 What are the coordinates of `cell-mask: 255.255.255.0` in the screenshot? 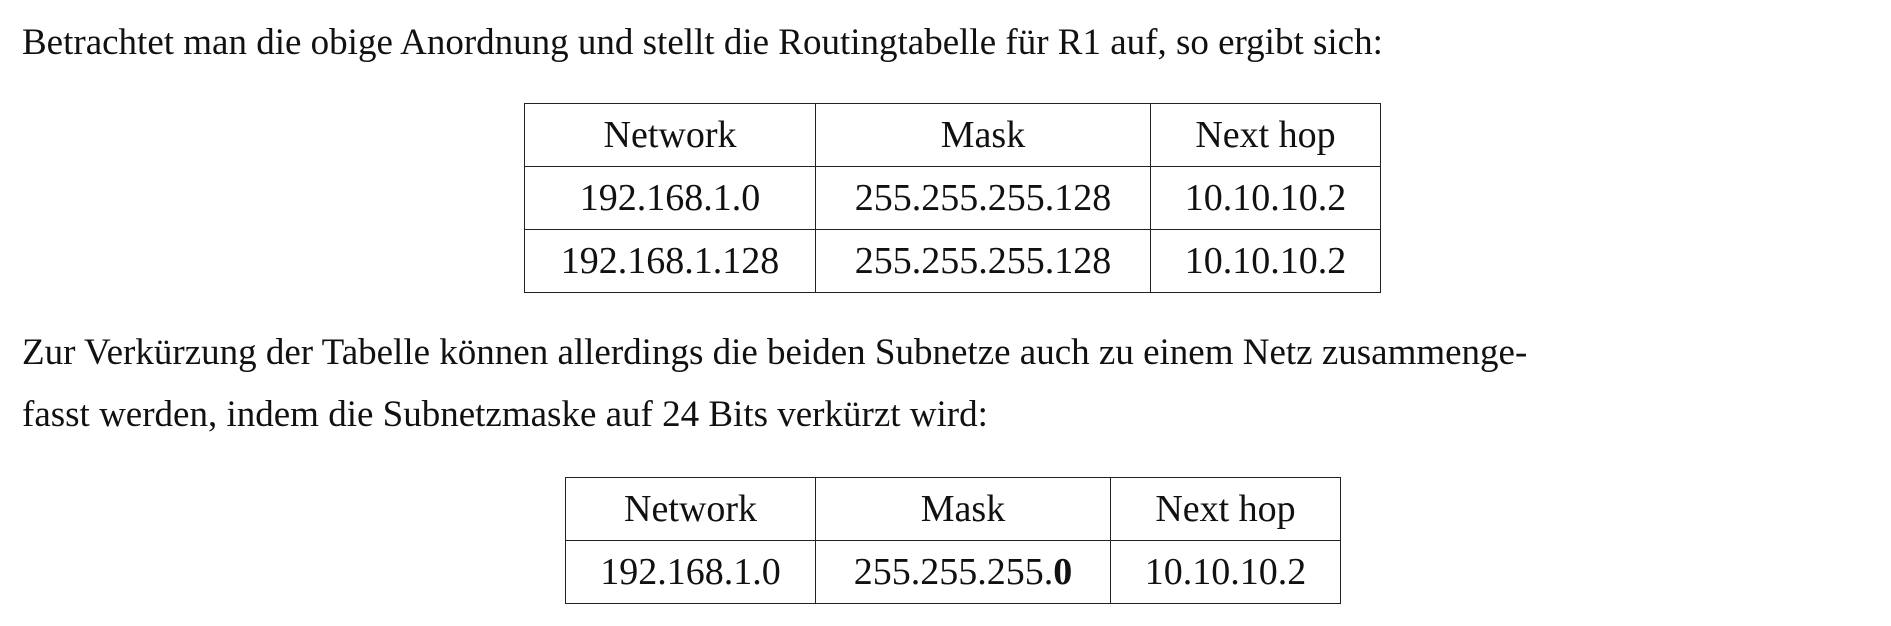 It's located at (963, 572).